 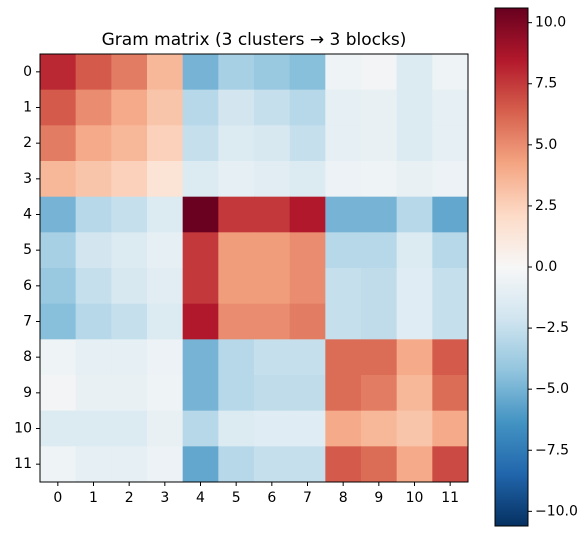 What do you see at coordinates (27, 286) in the screenshot?
I see `y-tick-label: 6` at bounding box center [27, 286].